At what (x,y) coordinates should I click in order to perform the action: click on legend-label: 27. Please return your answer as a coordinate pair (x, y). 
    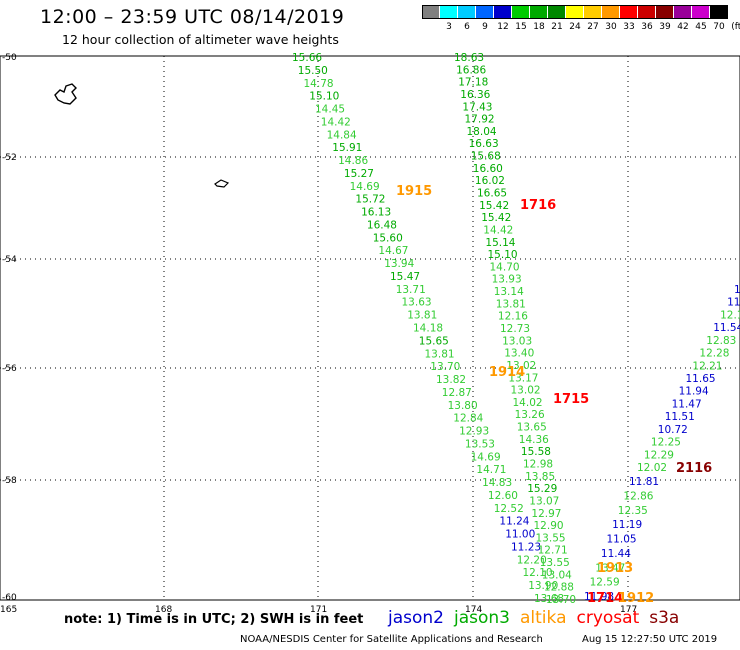
    Looking at the image, I should click on (593, 27).